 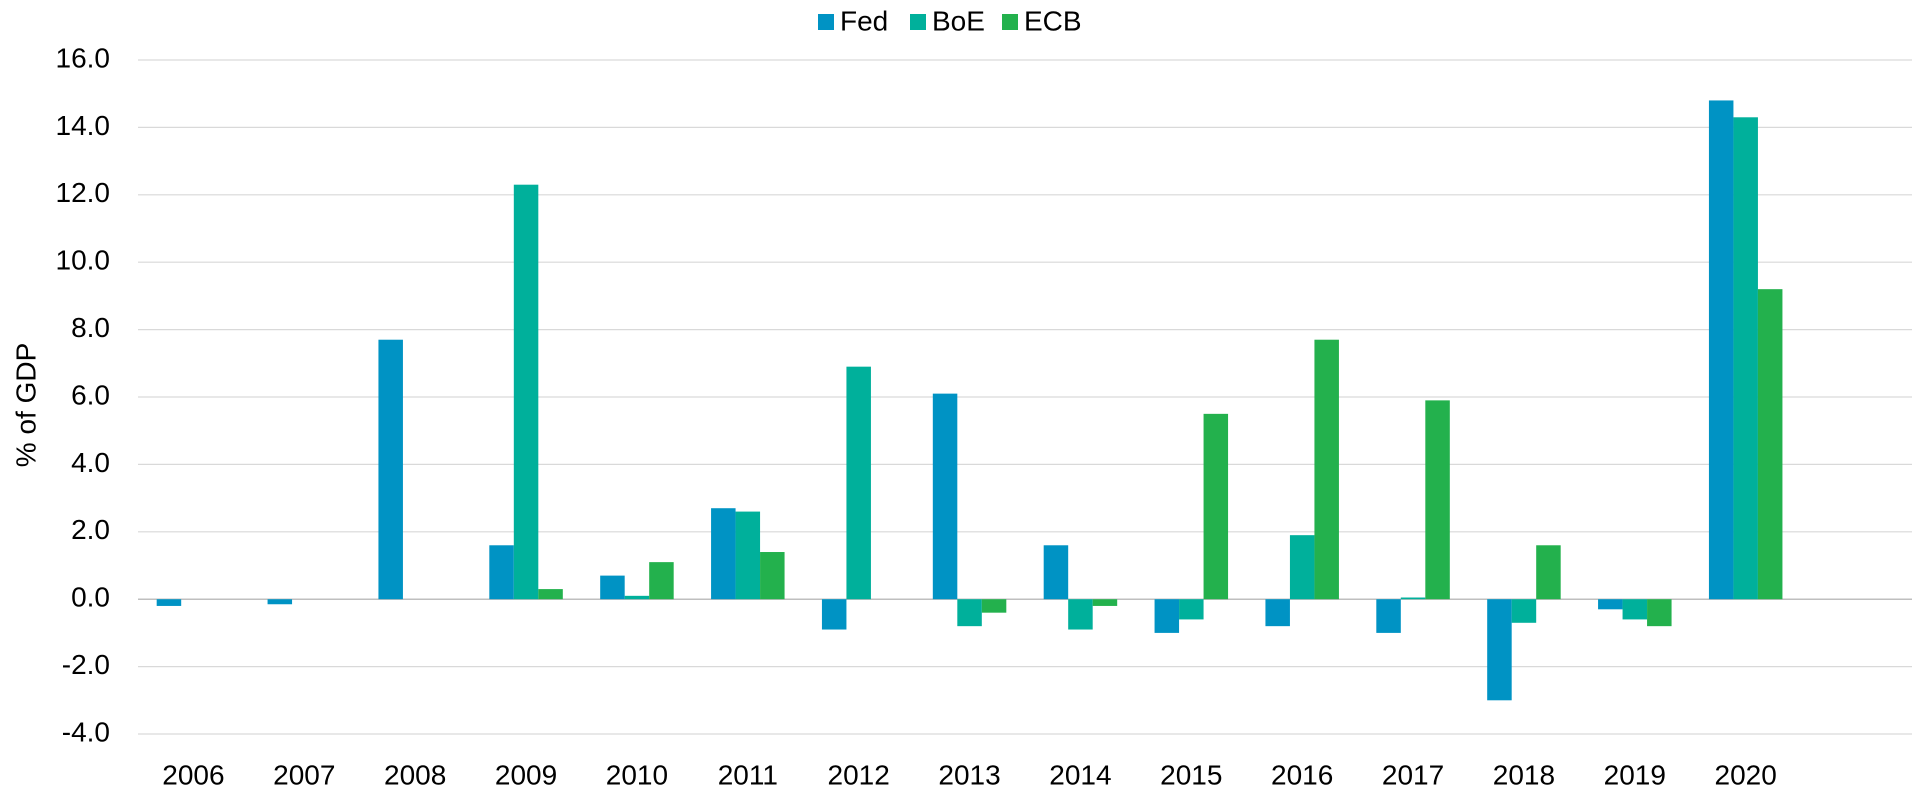 I want to click on y-tick-label: -2.0, so click(x=86, y=664).